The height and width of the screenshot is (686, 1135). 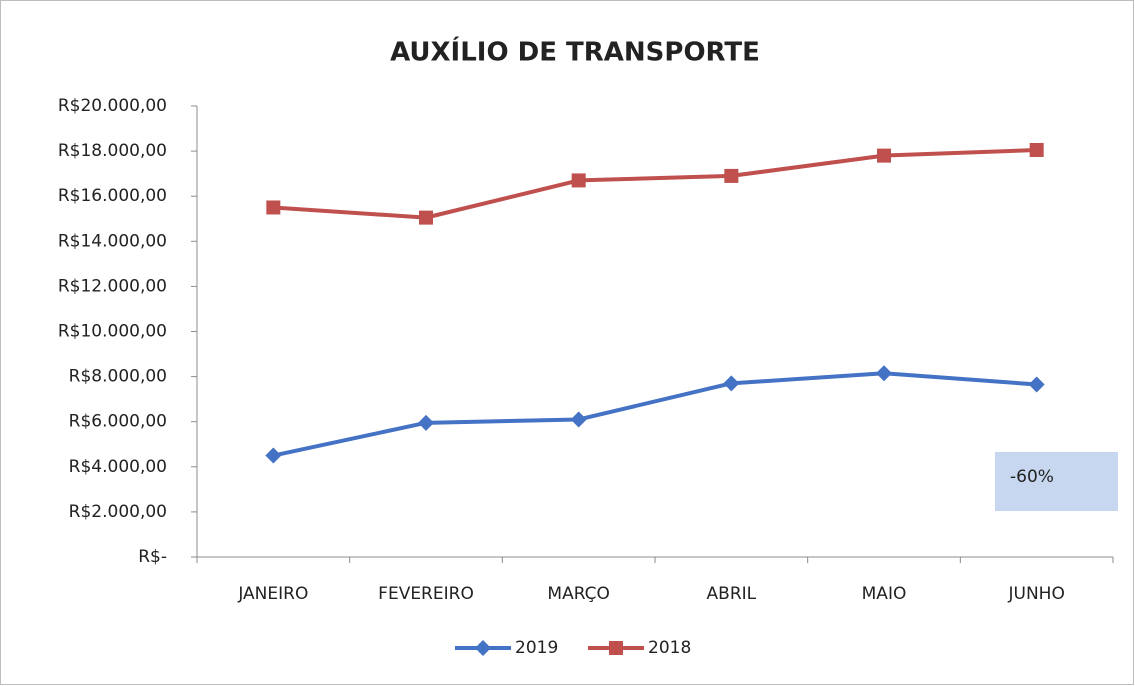 What do you see at coordinates (152, 557) in the screenshot?
I see `y-tick-label: R$-` at bounding box center [152, 557].